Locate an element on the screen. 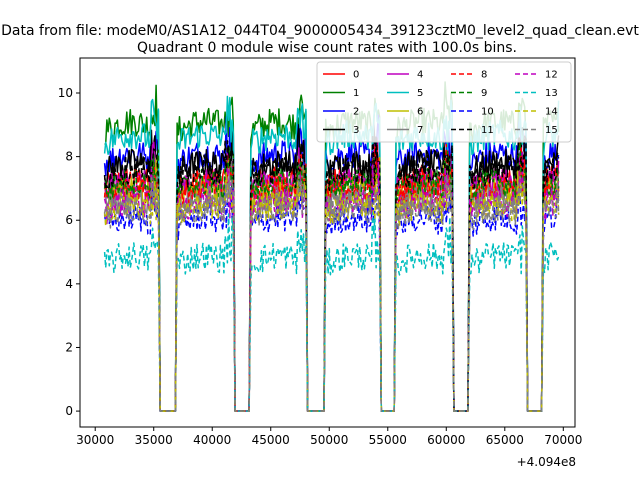 This screenshot has width=640, height=480. x-offset-label: +4.094e8 is located at coordinates (546, 462).